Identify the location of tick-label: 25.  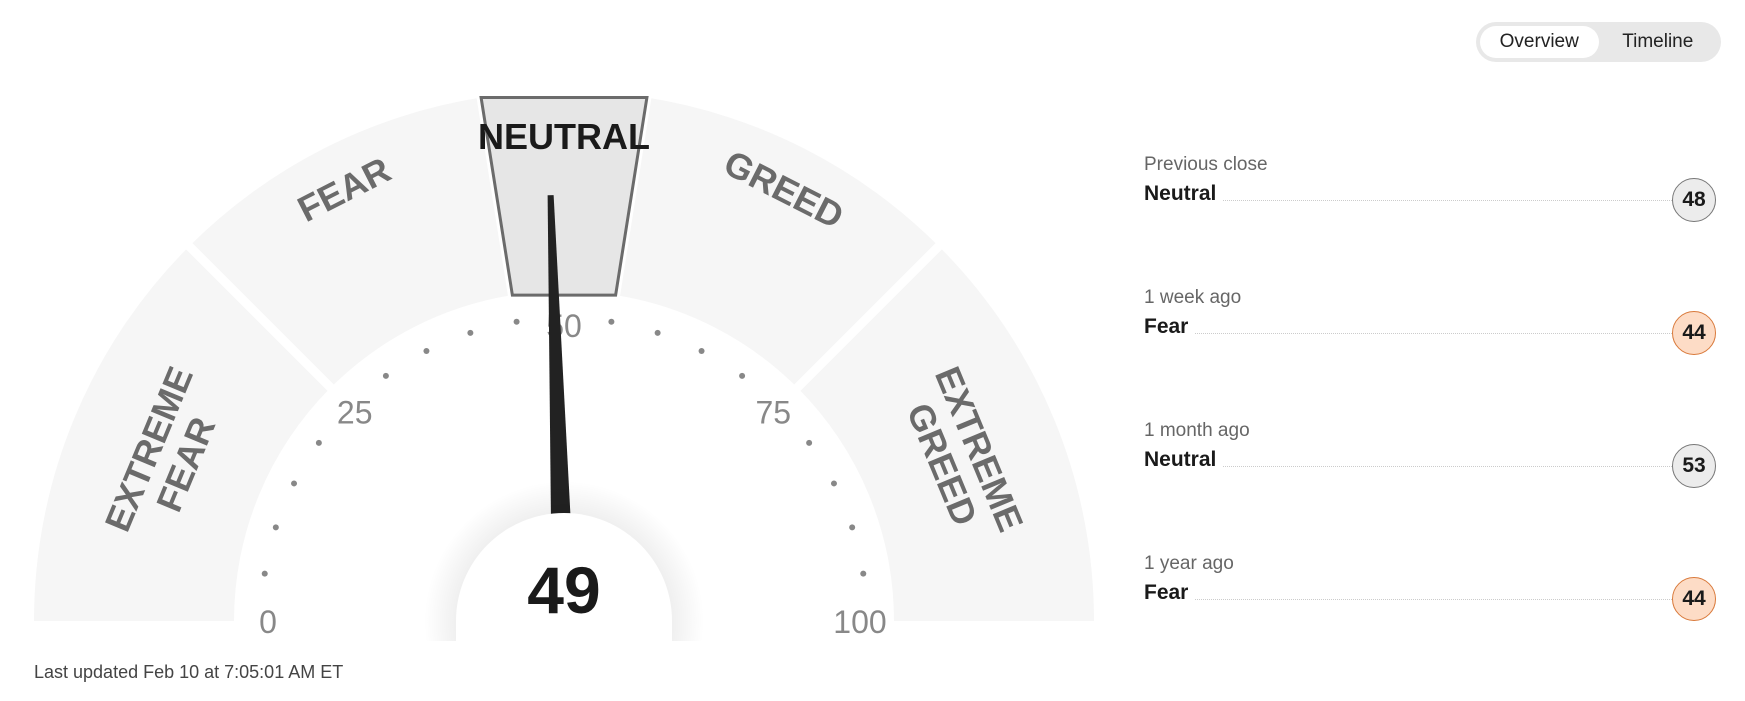
(355, 413).